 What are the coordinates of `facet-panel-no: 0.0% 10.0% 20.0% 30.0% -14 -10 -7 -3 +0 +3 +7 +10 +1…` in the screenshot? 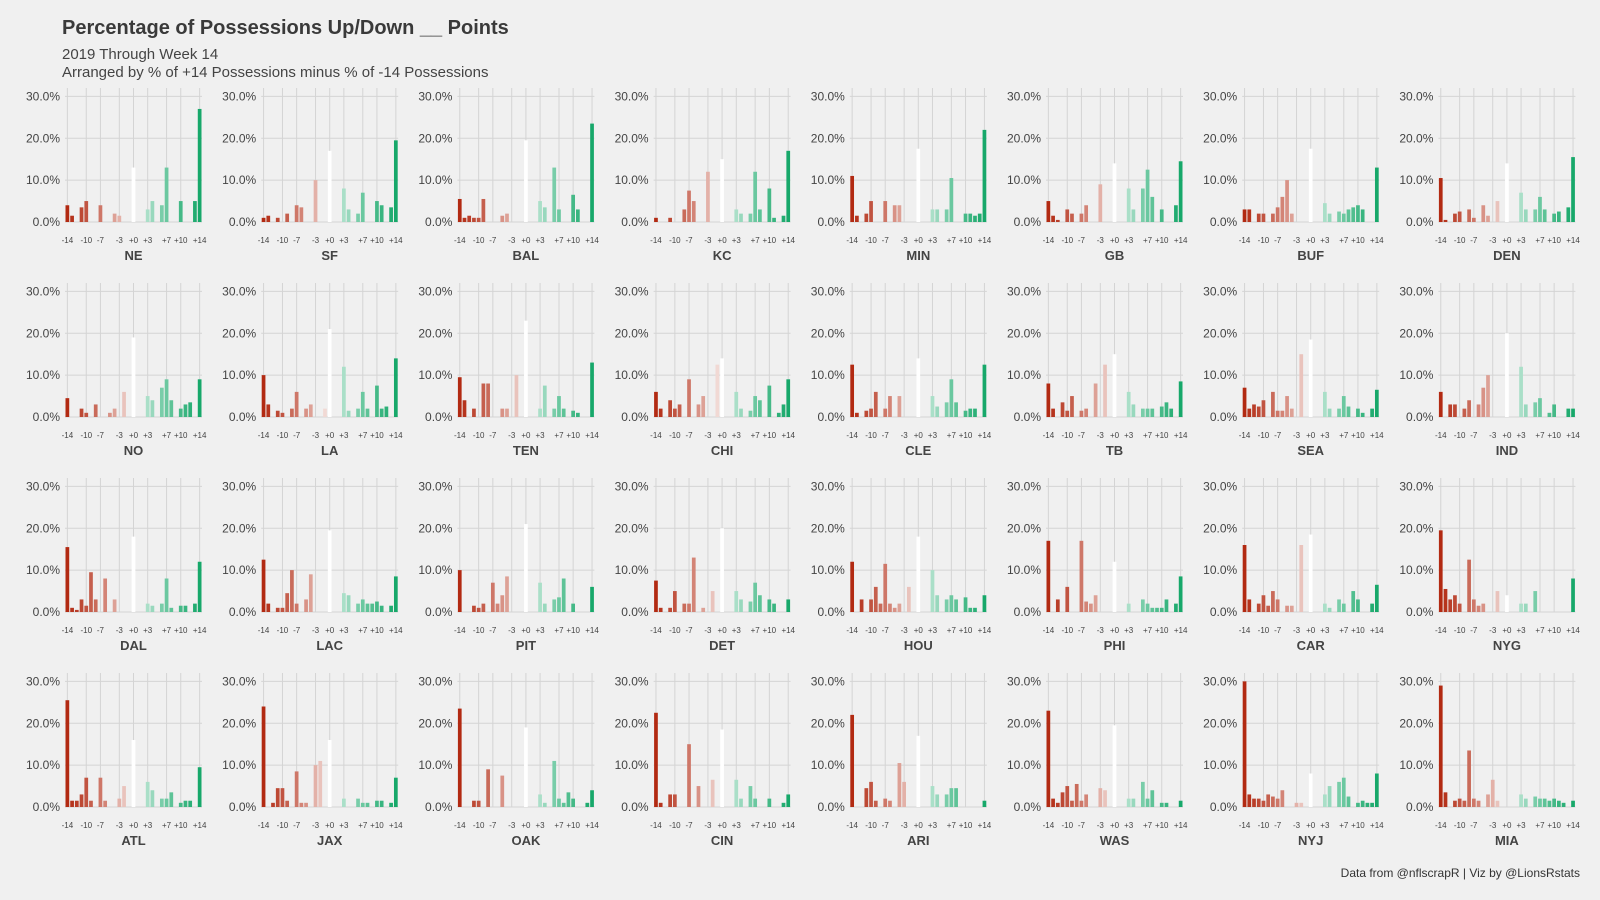 It's located at (116, 370).